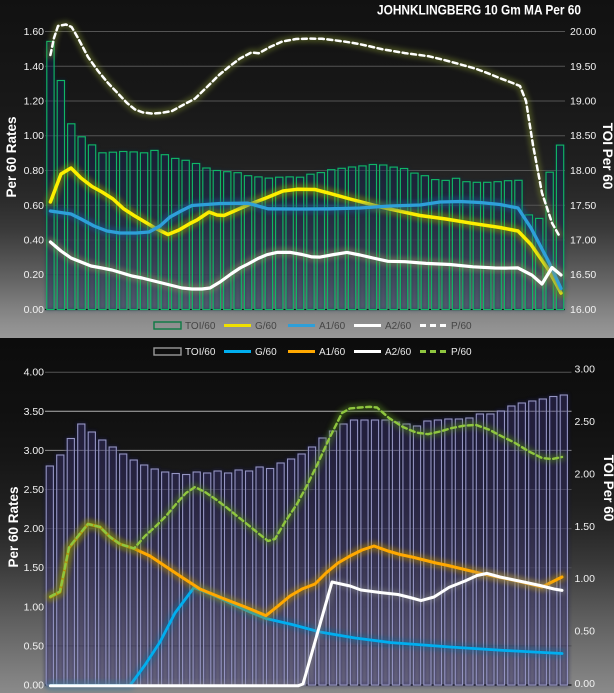  Describe the element at coordinates (34, 32) in the screenshot. I see `svg-text: 1.60` at that location.